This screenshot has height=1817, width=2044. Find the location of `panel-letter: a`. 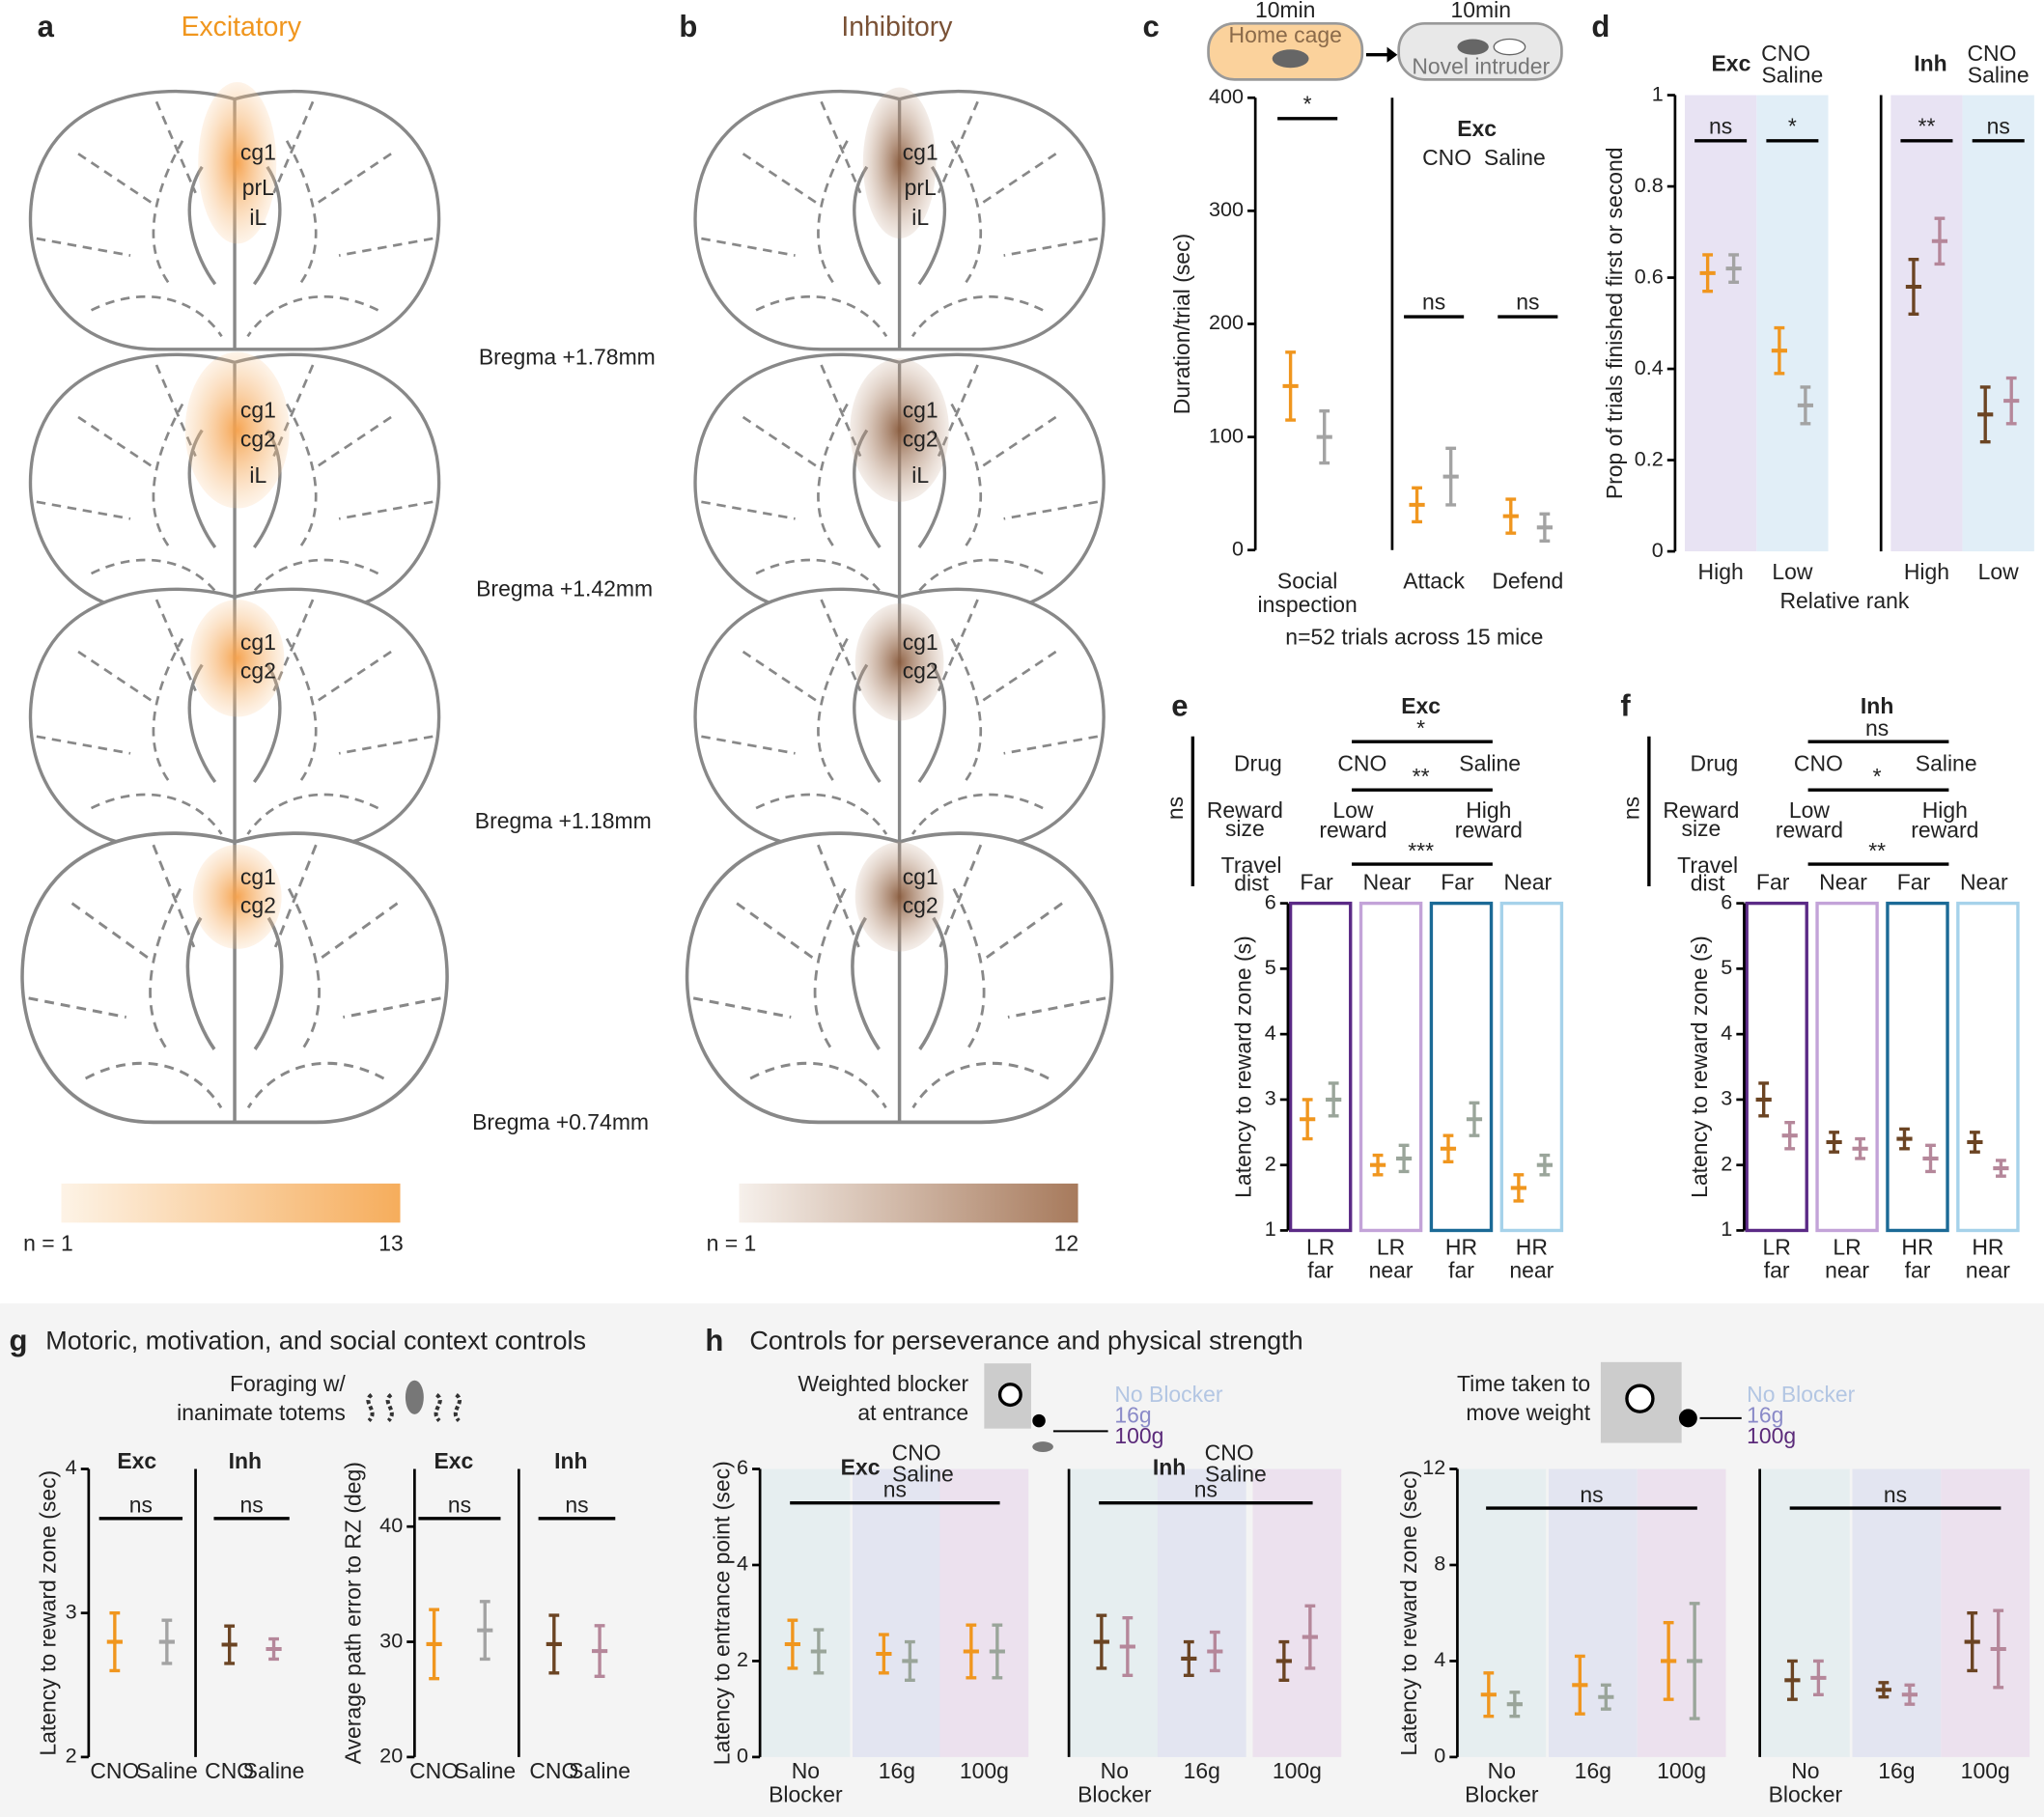

panel-letter: a is located at coordinates (47, 26).